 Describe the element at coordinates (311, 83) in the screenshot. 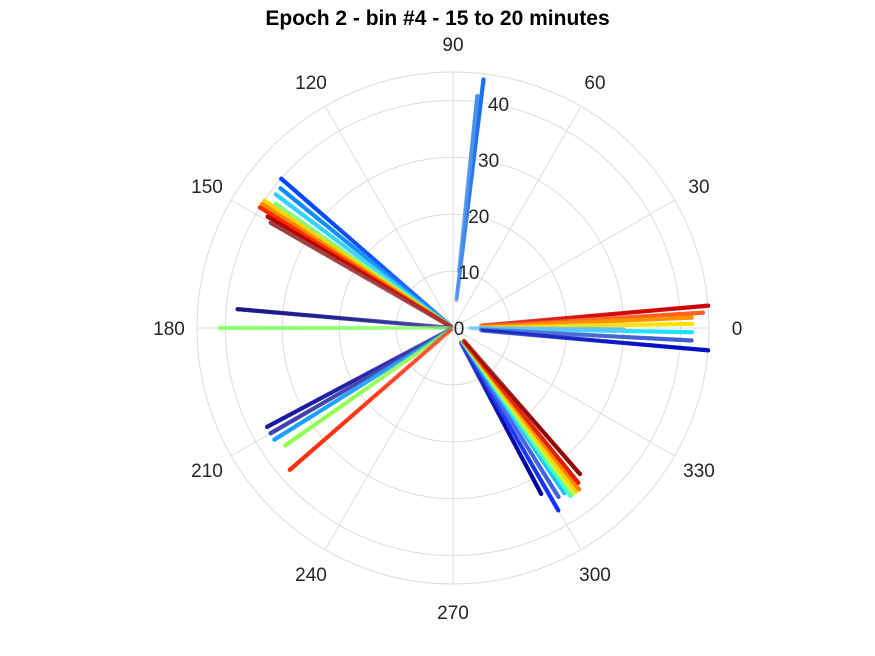

I see `theta-tick-label: 120` at that location.